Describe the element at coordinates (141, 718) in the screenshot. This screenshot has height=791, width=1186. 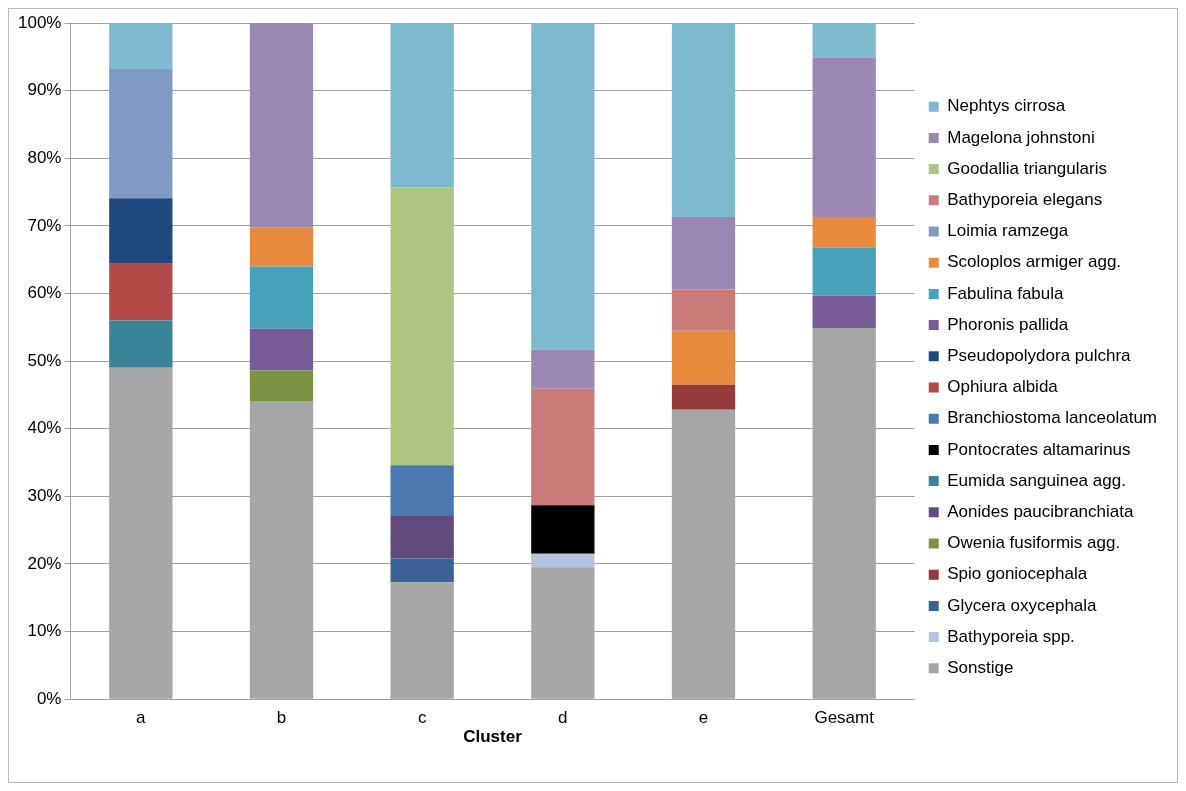
I see `x-tick-label: a` at that location.